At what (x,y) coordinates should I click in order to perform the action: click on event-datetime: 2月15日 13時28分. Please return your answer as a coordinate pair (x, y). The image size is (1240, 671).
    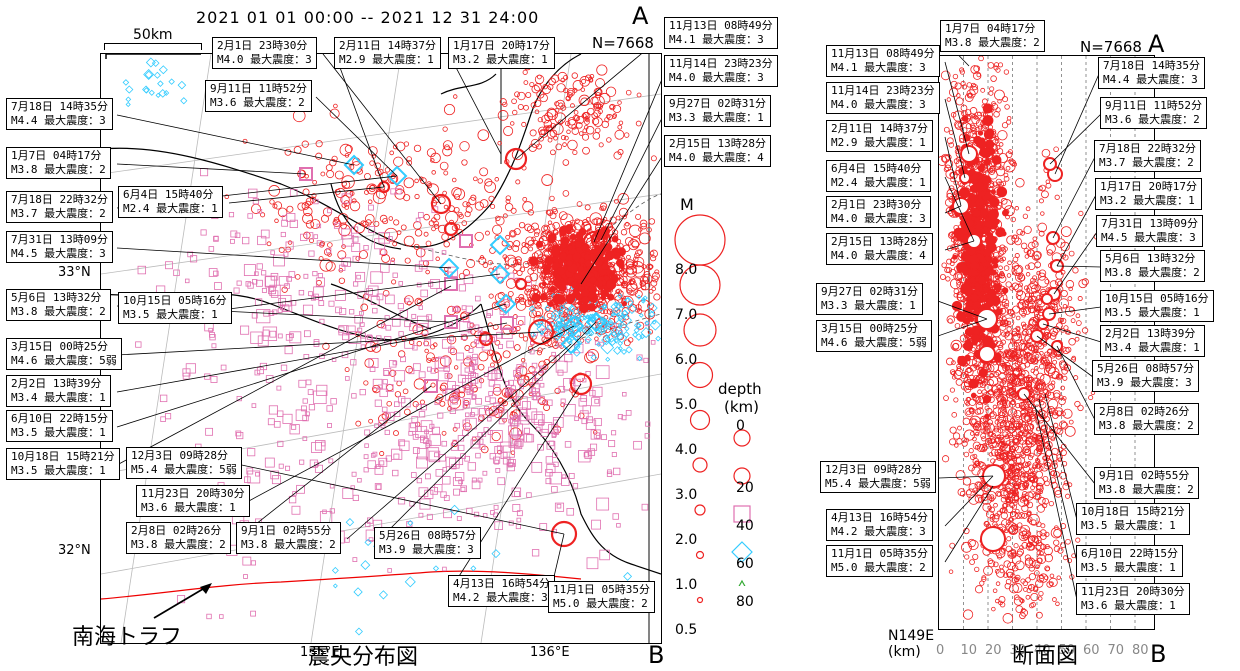
    Looking at the image, I should click on (717, 144).